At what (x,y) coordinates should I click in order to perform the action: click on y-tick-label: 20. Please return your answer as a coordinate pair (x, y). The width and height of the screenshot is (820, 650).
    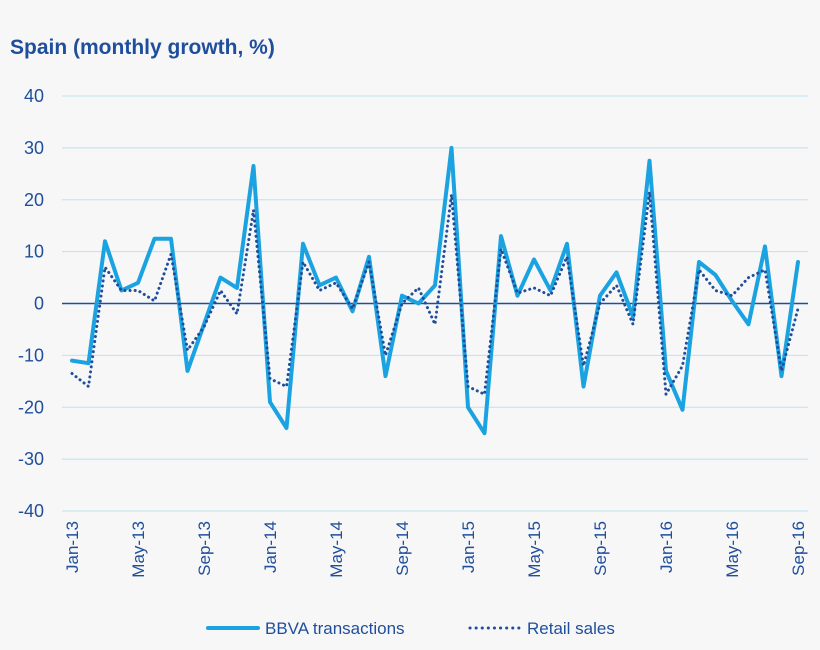
    Looking at the image, I should click on (34, 200).